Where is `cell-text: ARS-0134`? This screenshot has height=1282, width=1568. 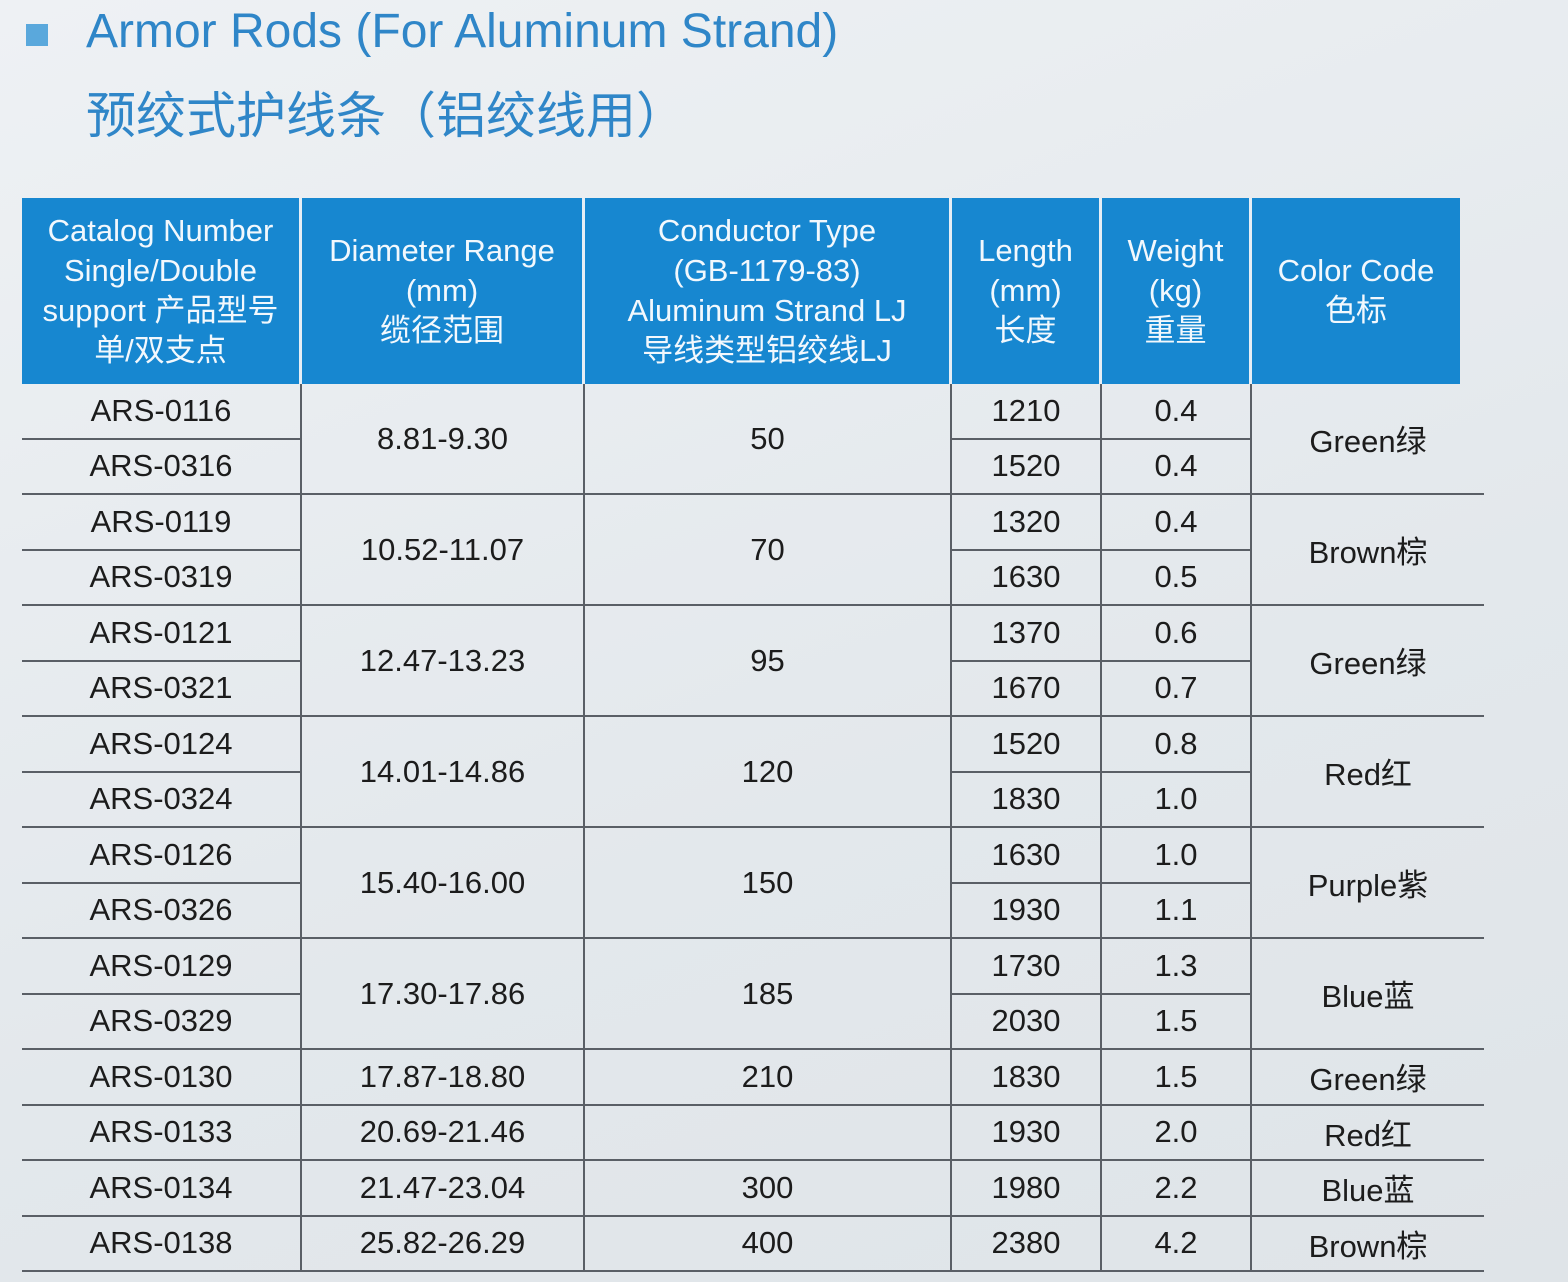 cell-text: ARS-0134 is located at coordinates (161, 1187).